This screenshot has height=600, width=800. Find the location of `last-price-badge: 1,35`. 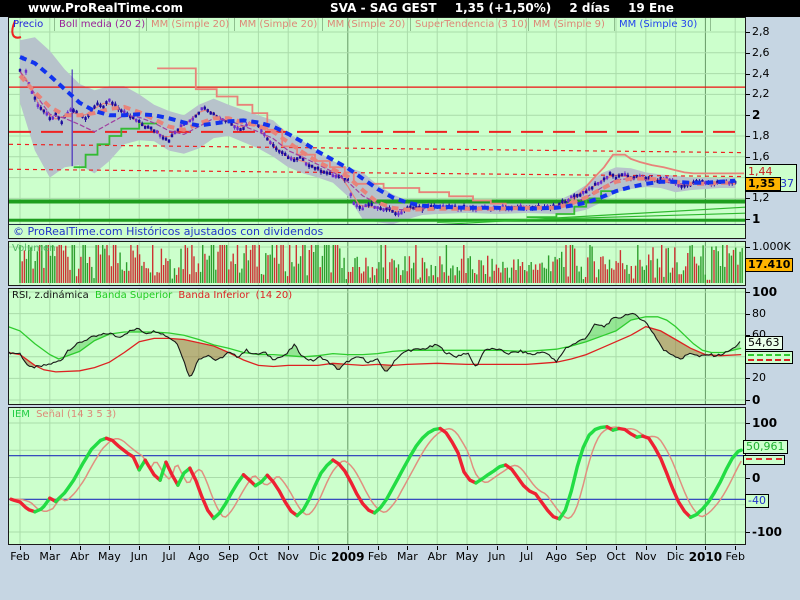

last-price-badge: 1,35 is located at coordinates (763, 184).